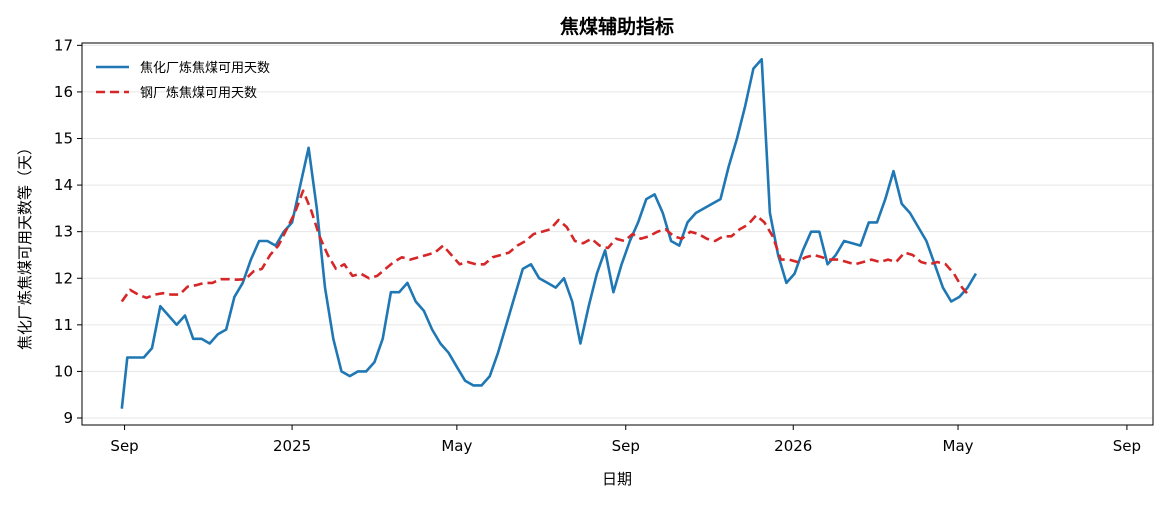  Describe the element at coordinates (63, 371) in the screenshot. I see `y-tick-label: 10` at that location.